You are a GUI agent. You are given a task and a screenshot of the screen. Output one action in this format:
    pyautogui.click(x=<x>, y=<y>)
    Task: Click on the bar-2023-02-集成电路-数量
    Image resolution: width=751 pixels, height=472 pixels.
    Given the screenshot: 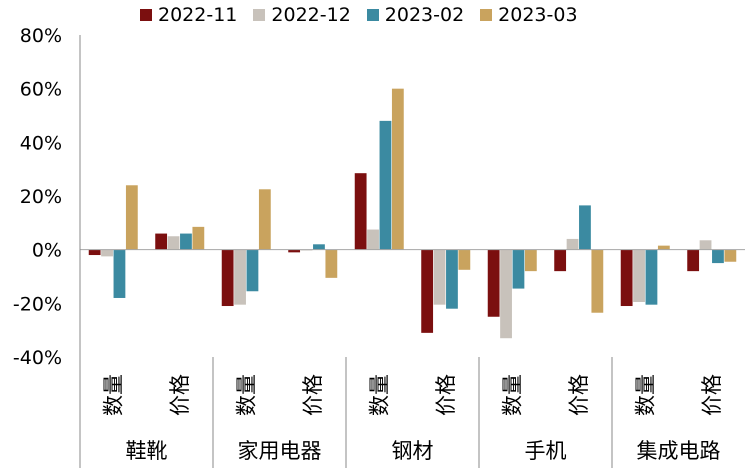 What is the action you would take?
    pyautogui.click(x=651, y=277)
    